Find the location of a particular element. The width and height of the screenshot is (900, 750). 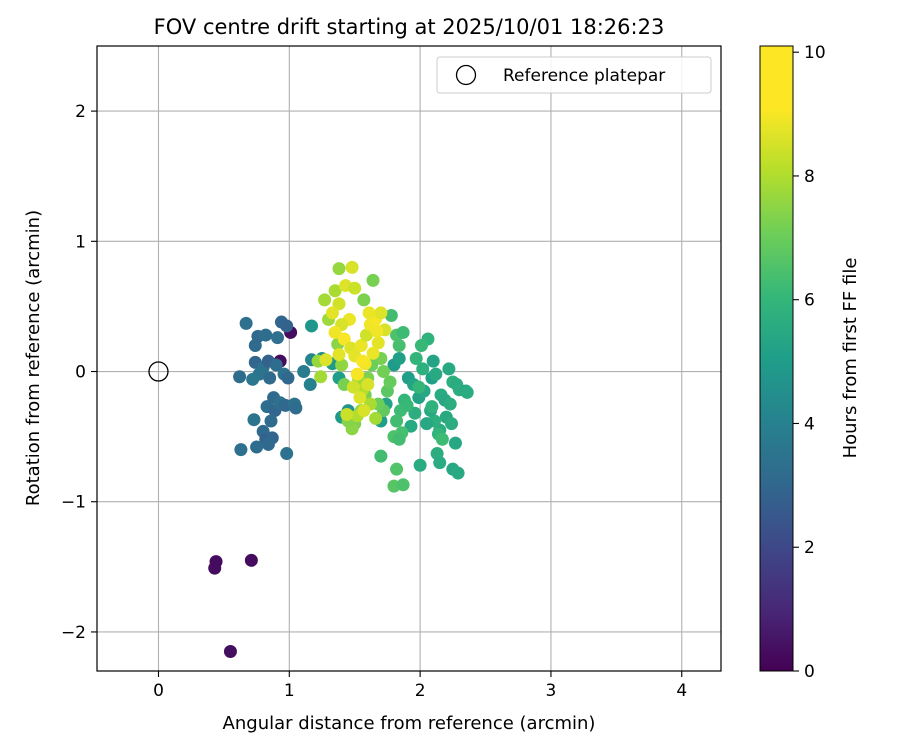

reference-layer is located at coordinates (158, 371).